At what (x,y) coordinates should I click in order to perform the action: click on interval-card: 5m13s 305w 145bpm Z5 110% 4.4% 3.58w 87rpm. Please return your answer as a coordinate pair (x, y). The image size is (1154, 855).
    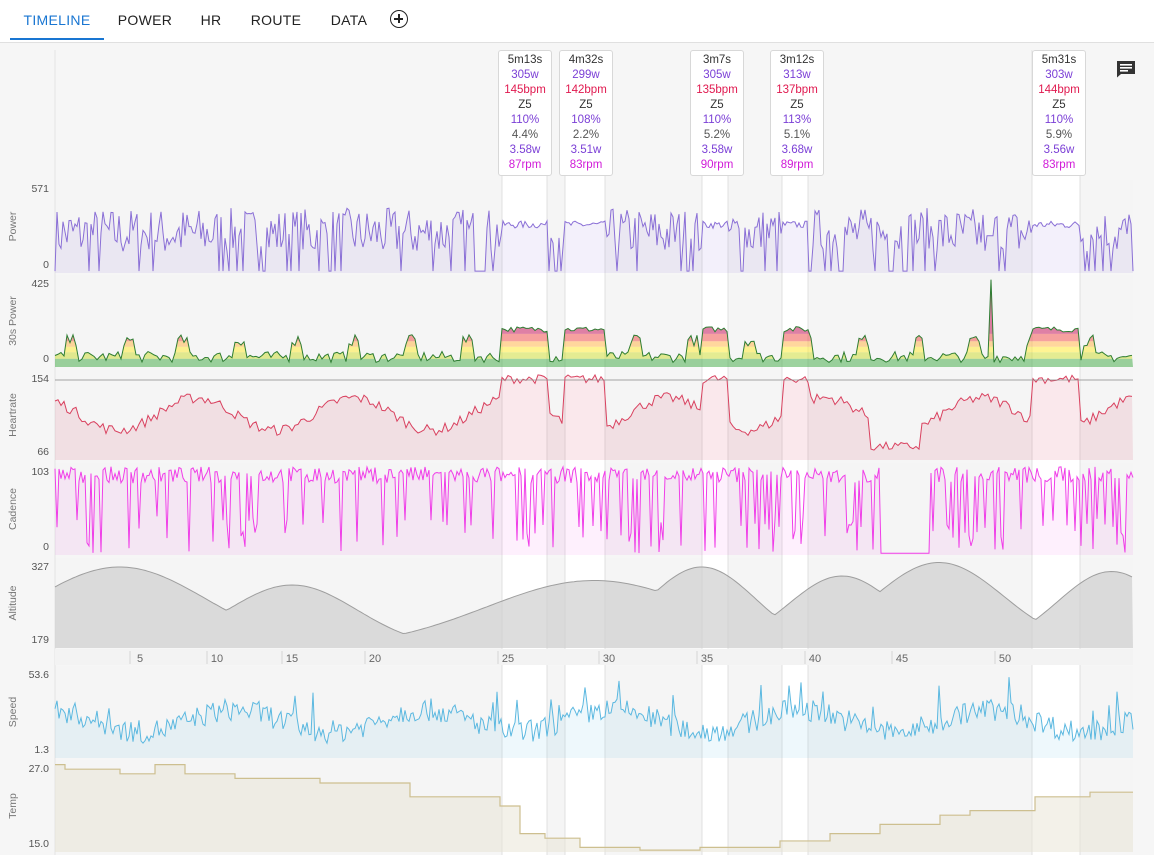
    Looking at the image, I should click on (525, 113).